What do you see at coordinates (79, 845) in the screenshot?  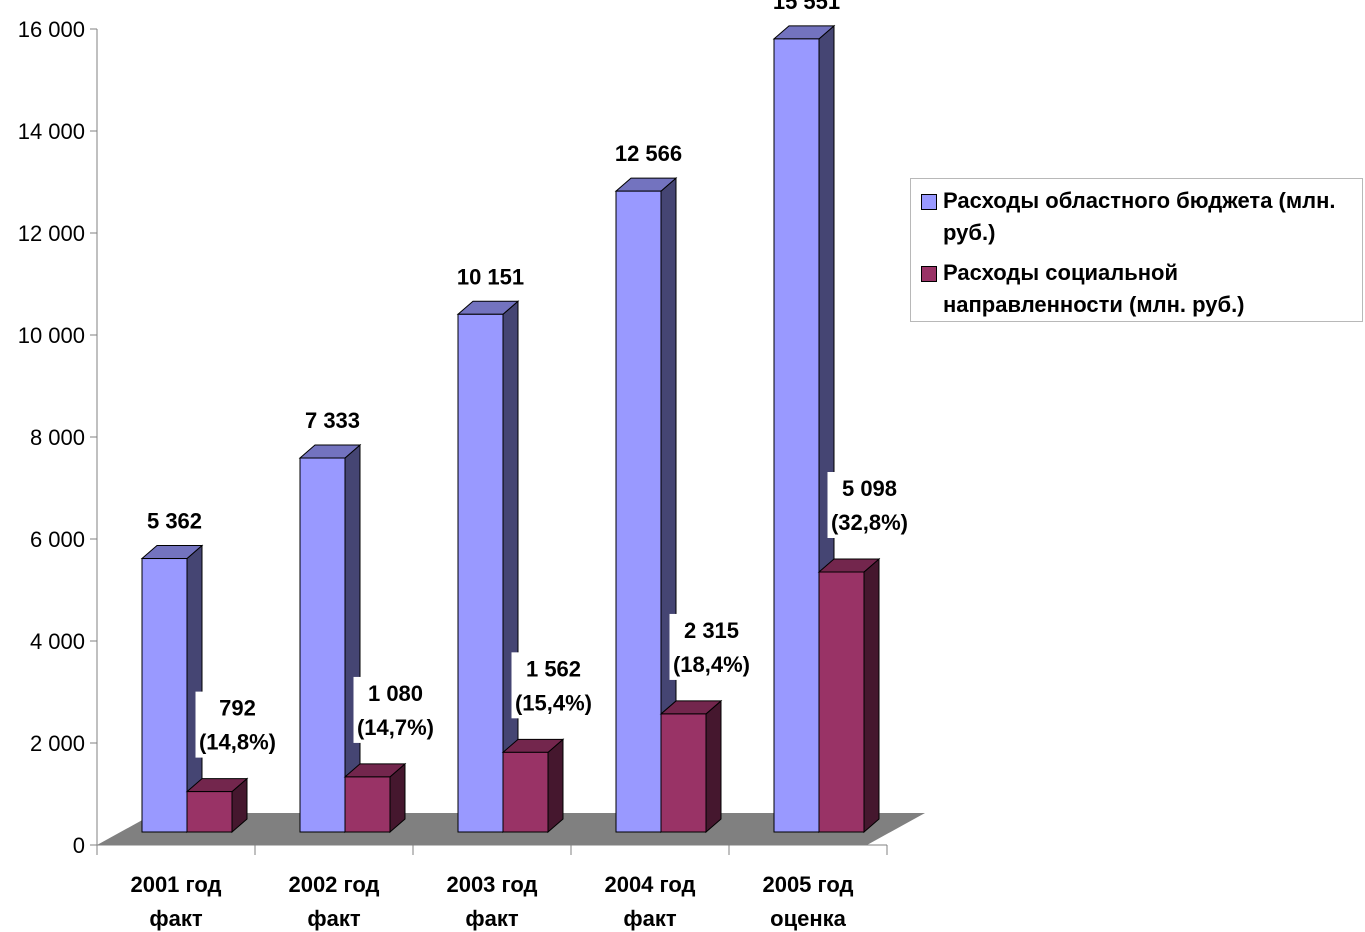 I see `y-tick-label: 0` at bounding box center [79, 845].